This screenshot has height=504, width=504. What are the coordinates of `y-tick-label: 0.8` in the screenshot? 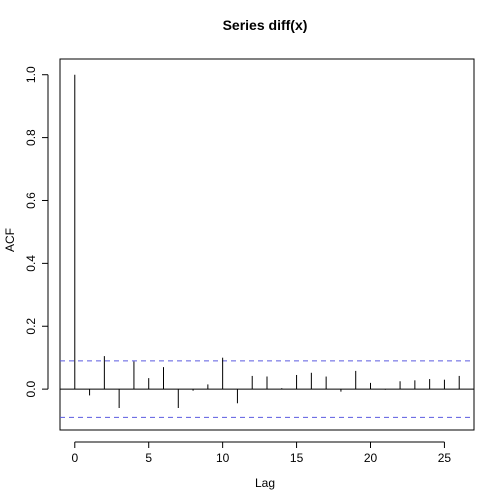 It's located at (31, 137).